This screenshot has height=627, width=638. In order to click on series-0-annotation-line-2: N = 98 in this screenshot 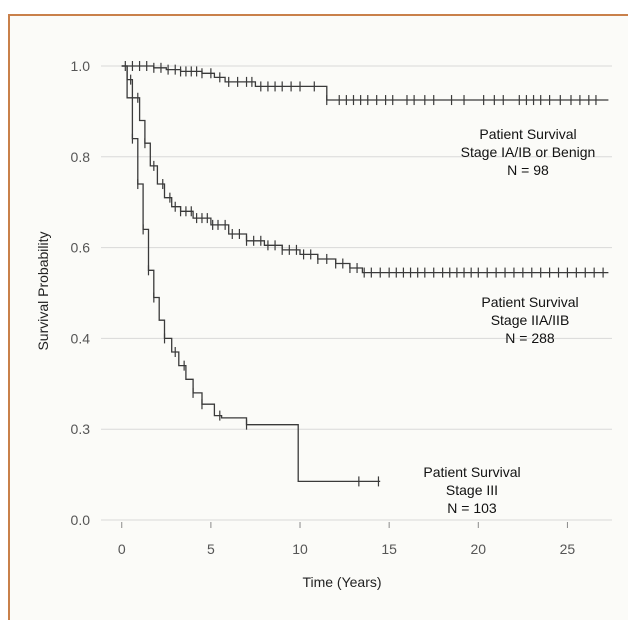, I will do `click(528, 170)`.